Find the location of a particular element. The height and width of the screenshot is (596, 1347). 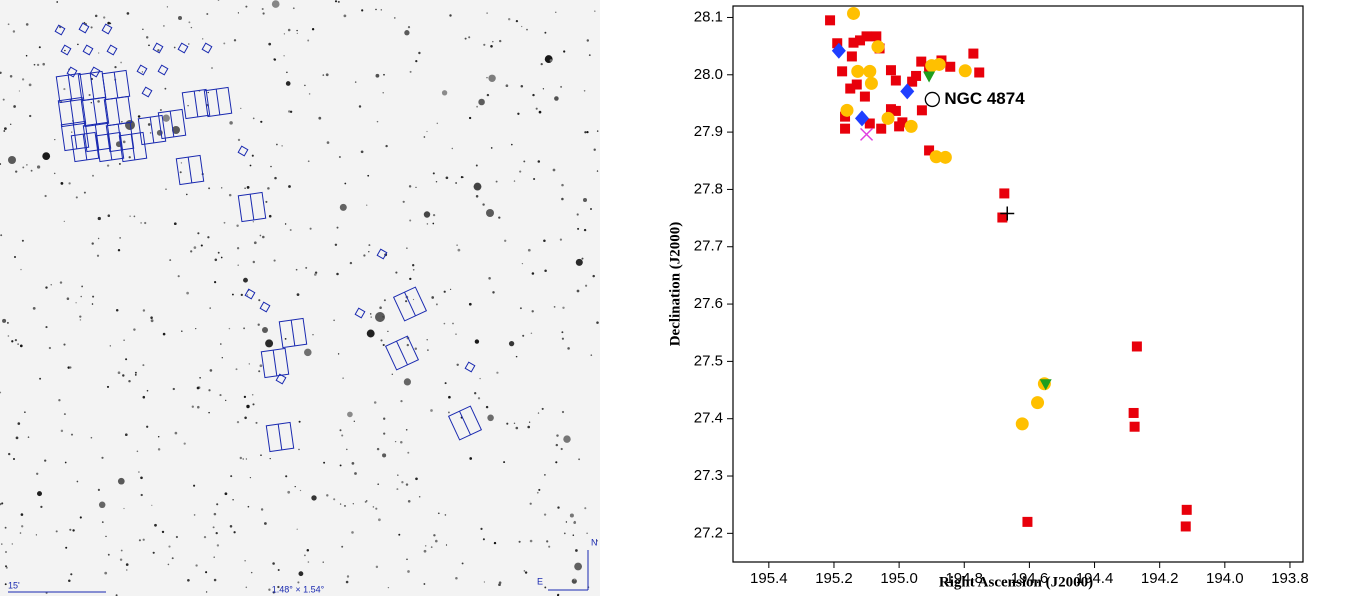

small-footprint is located at coordinates (142, 70).